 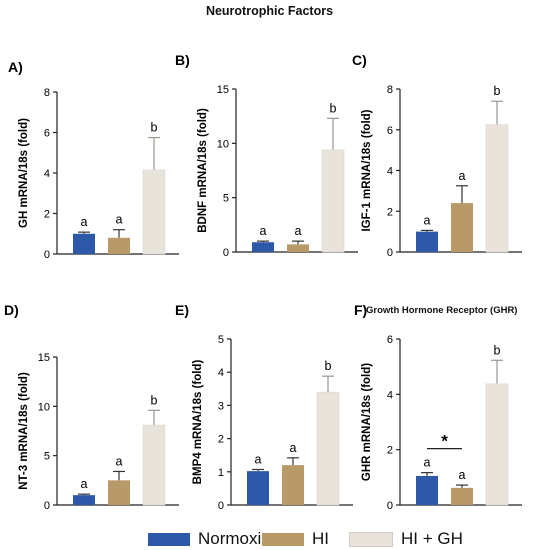 I want to click on legend-item-normoxia: Normoxia, so click(x=209, y=539).